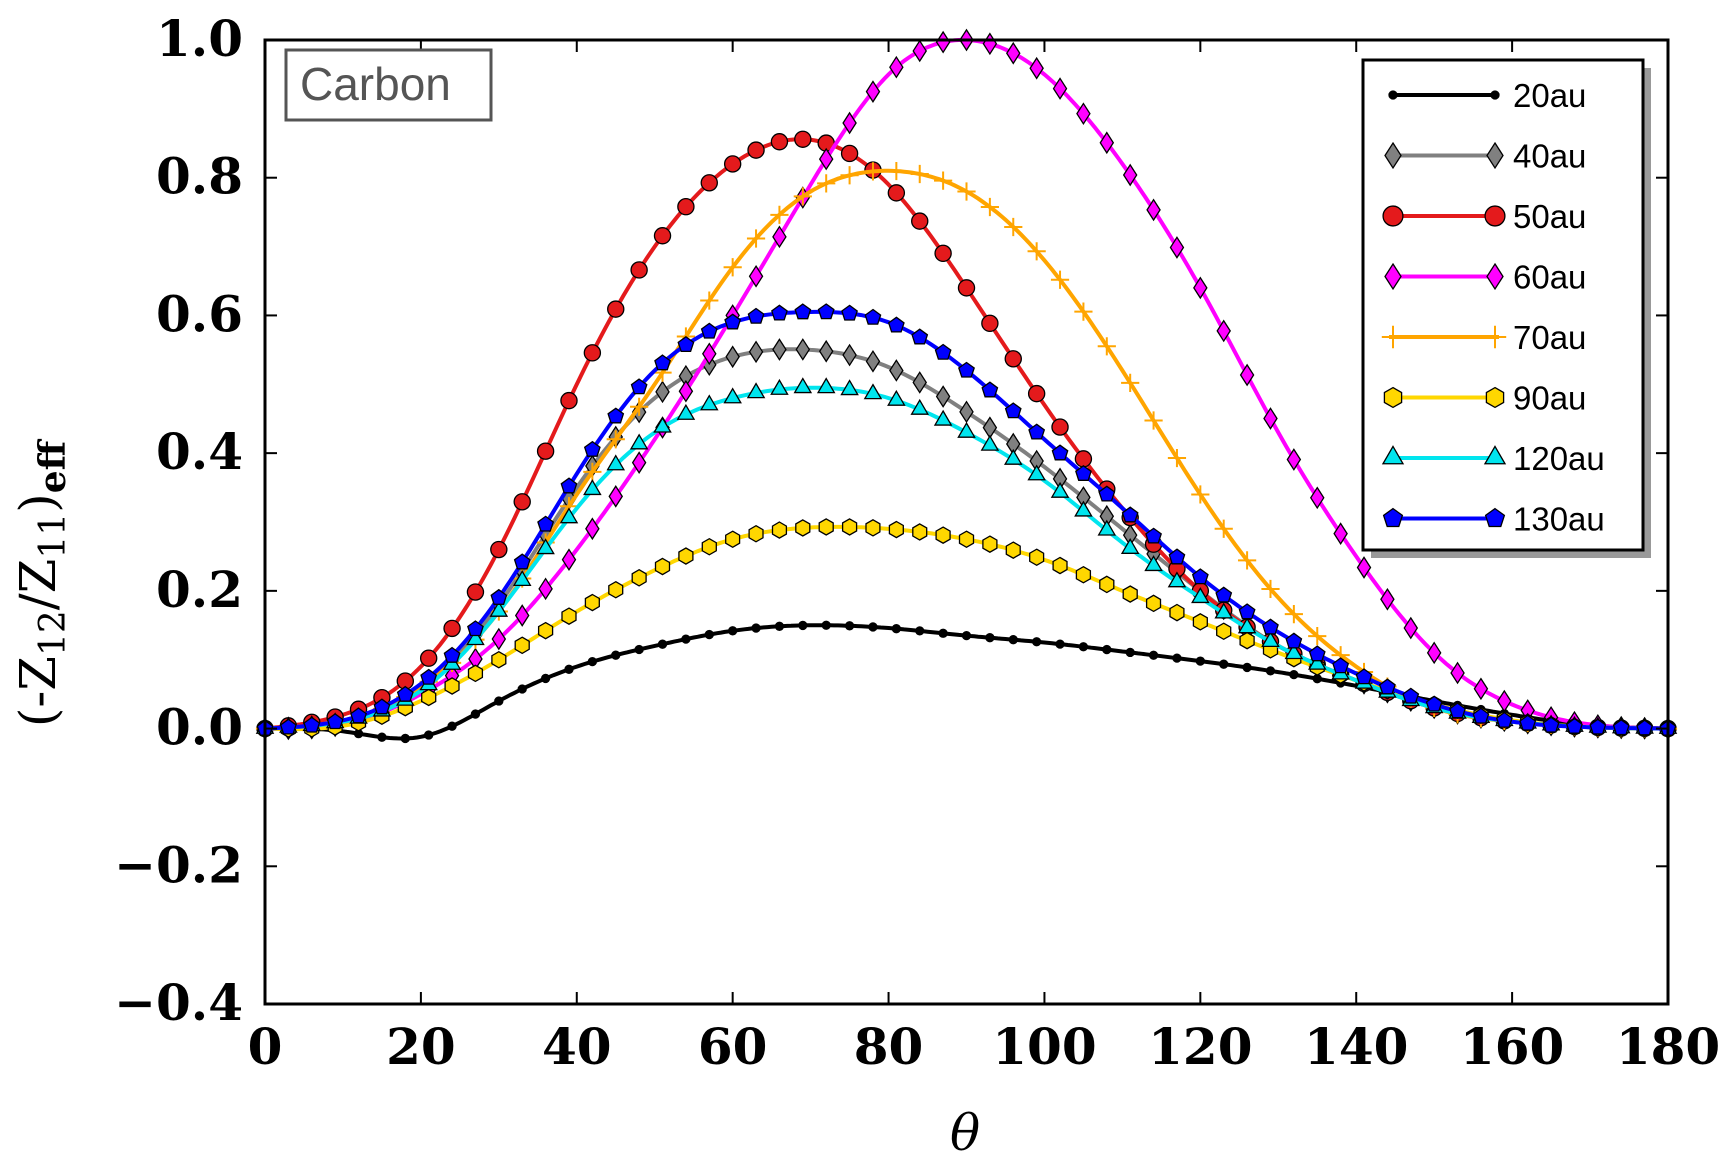 The image size is (1724, 1169). Describe the element at coordinates (265, 1046) in the screenshot. I see `x-tick-label: 0` at that location.